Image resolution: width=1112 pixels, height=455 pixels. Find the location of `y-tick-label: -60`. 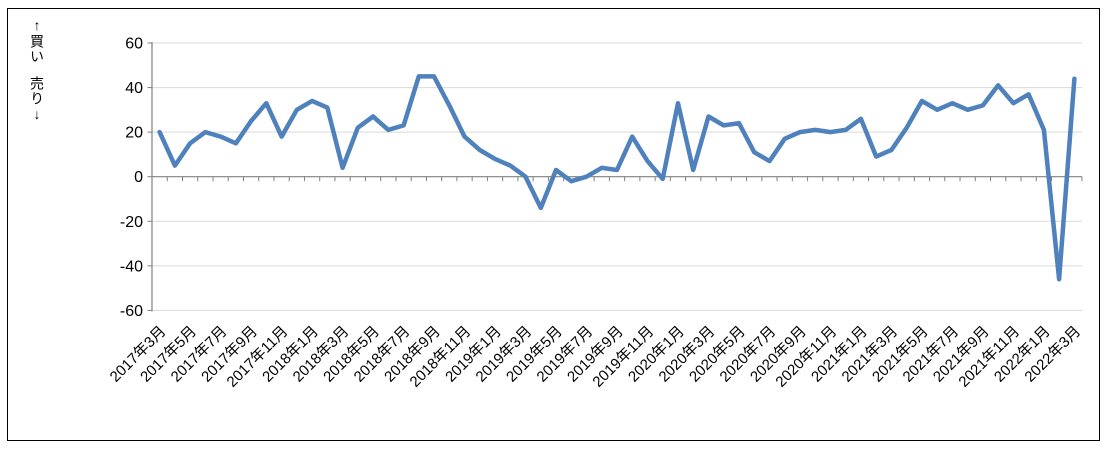

y-tick-label: -60 is located at coordinates (131, 311).